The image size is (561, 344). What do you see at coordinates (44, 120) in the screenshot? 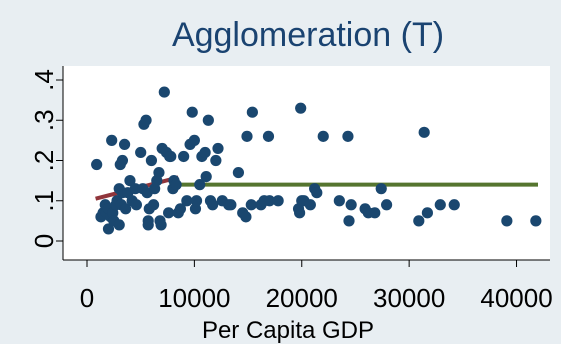
I see `y-tick-label: .3` at bounding box center [44, 120].